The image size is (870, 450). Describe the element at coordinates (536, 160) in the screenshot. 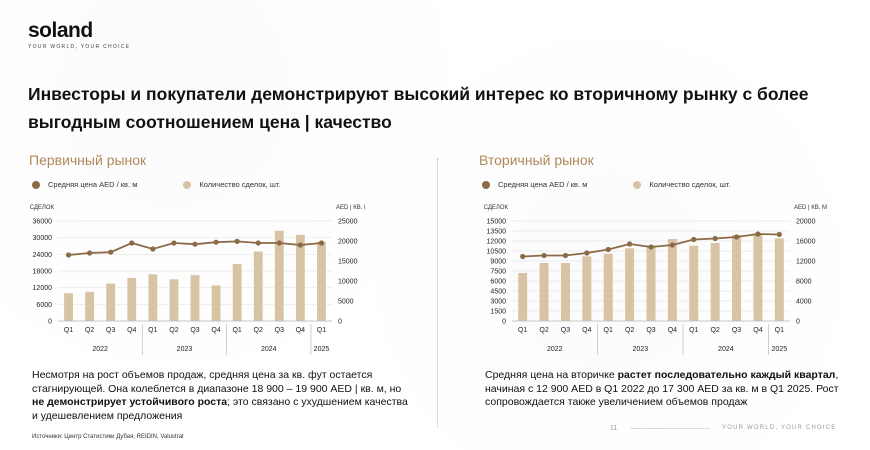

I see `secondary-market-title: Вторичный рынок` at that location.